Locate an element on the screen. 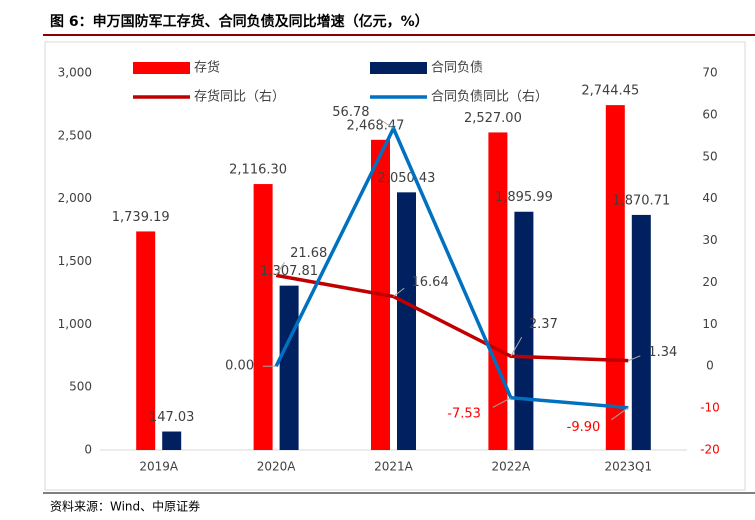 This screenshot has height=520, width=755. bar-label: 1,895.99 is located at coordinates (524, 197).